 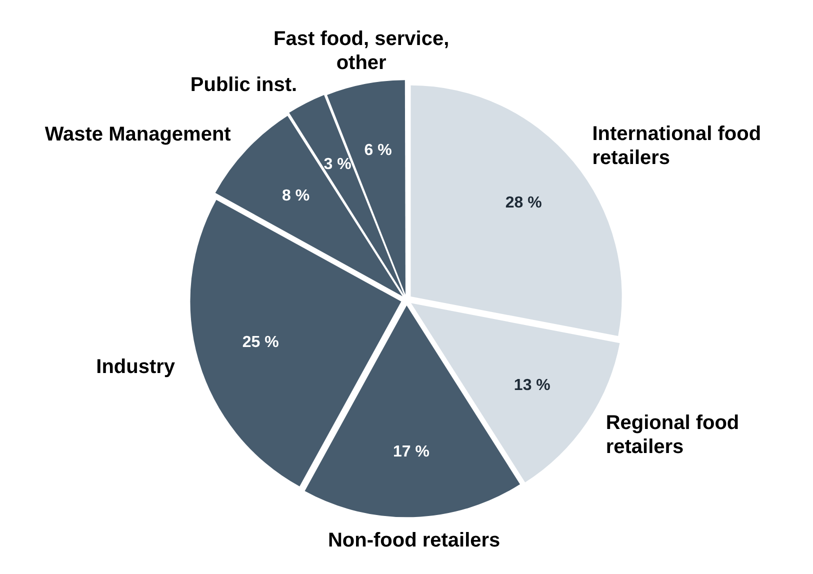 I want to click on slice-label: Public inst., so click(x=244, y=85).